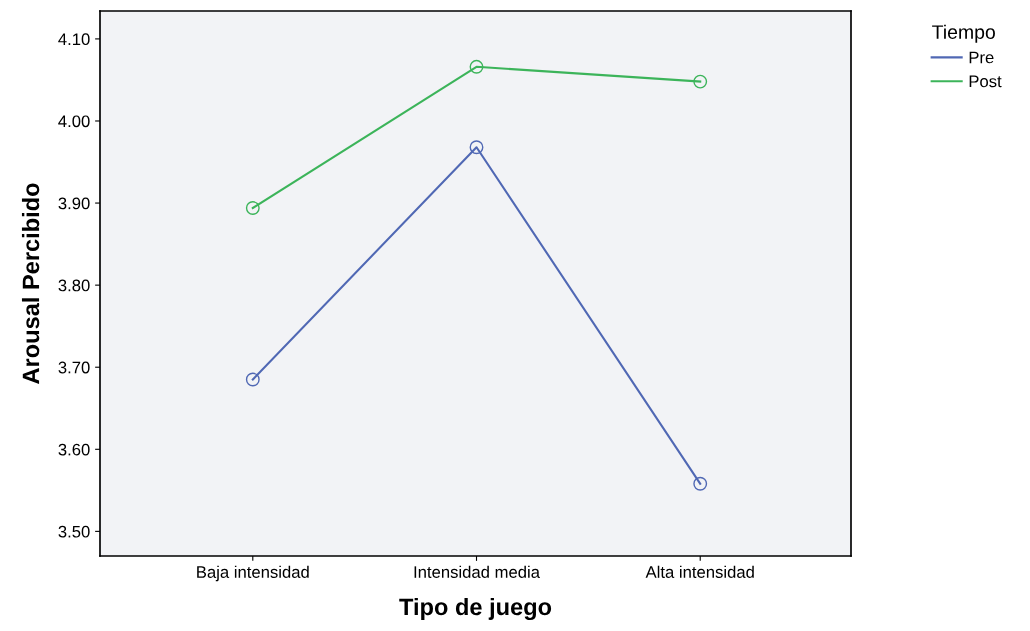 This screenshot has width=1030, height=631. What do you see at coordinates (74, 449) in the screenshot?
I see `y-tick-label: 3.60` at bounding box center [74, 449].